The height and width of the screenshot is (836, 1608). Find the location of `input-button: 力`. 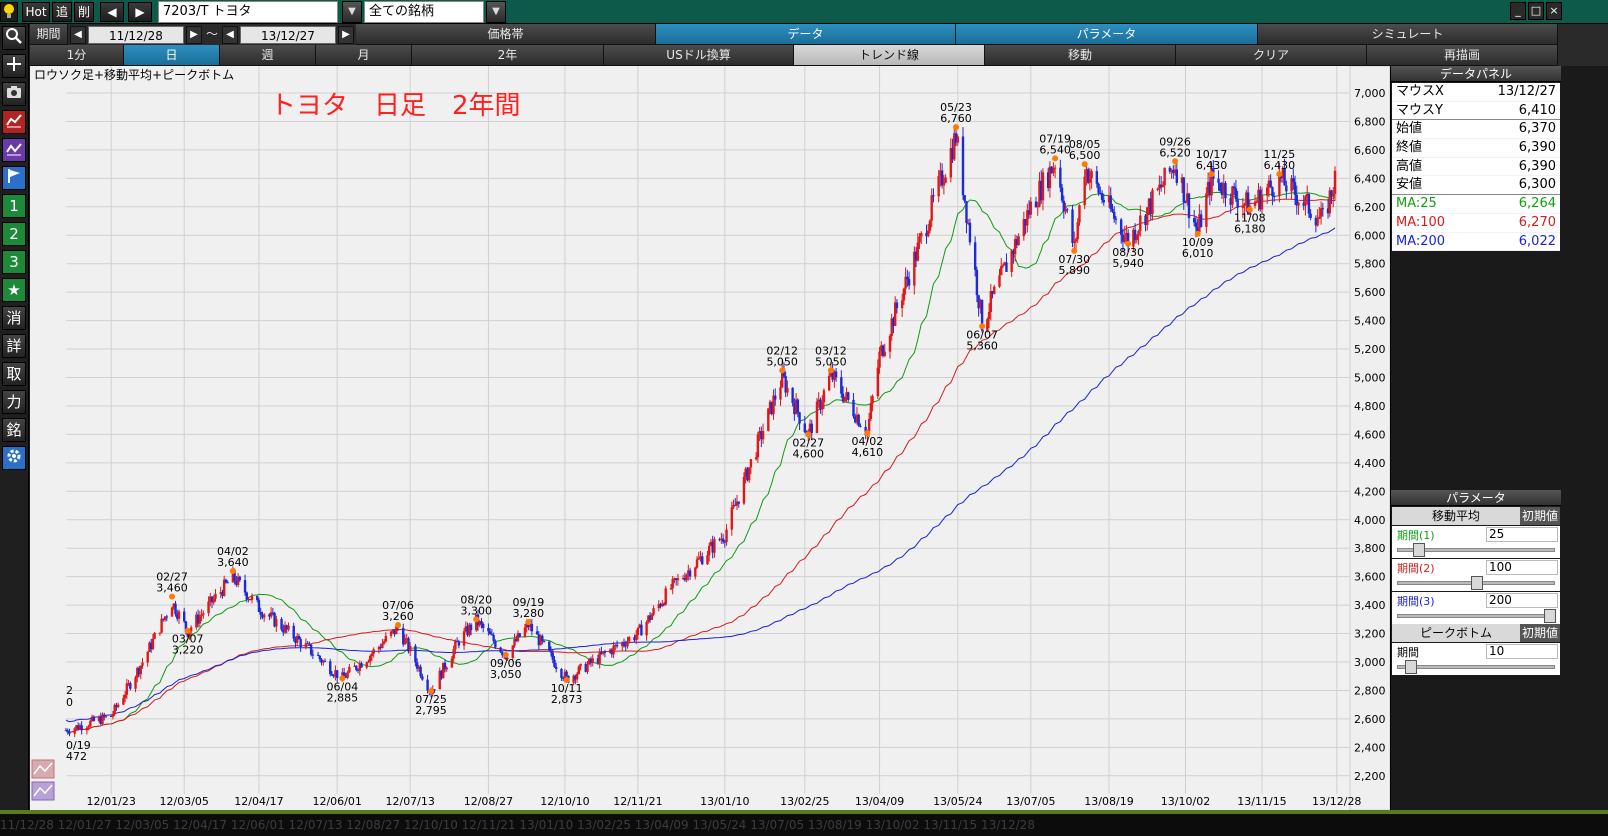

input-button: 力 is located at coordinates (14, 402).